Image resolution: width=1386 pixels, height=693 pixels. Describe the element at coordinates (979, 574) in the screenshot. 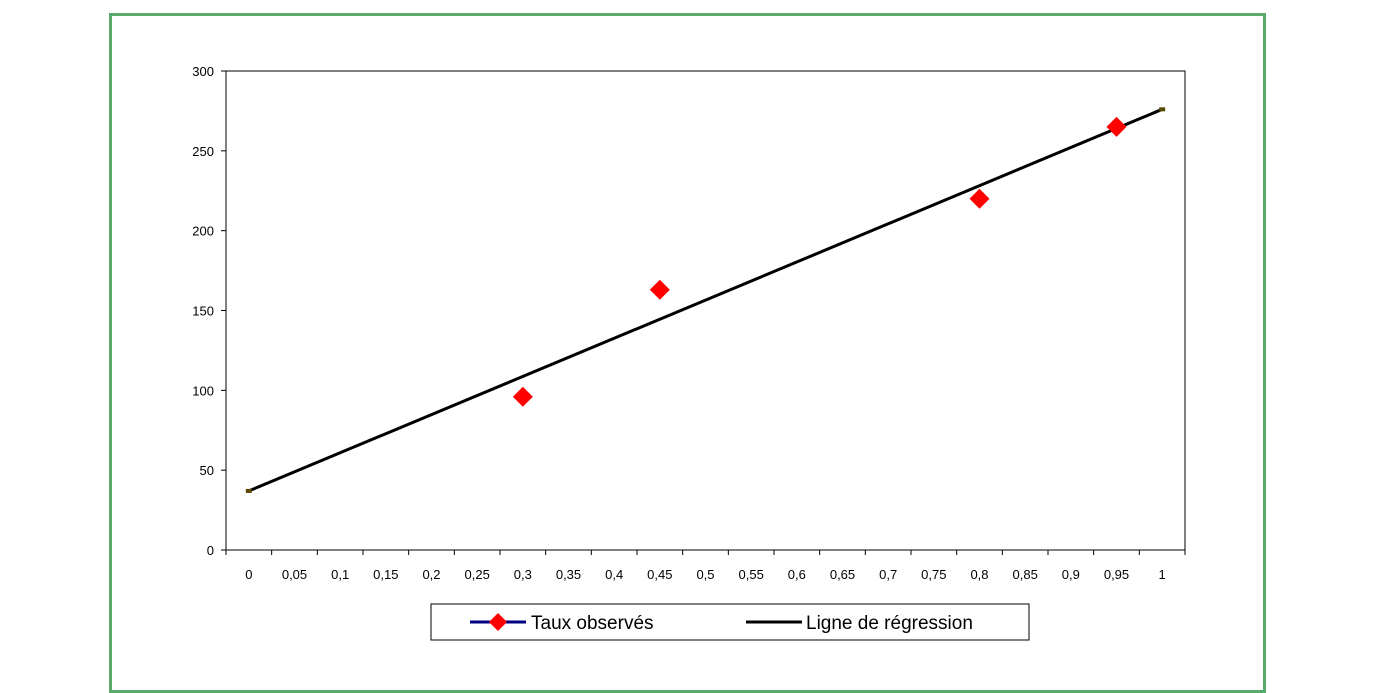

I see `x-tick-label: 0,8` at that location.